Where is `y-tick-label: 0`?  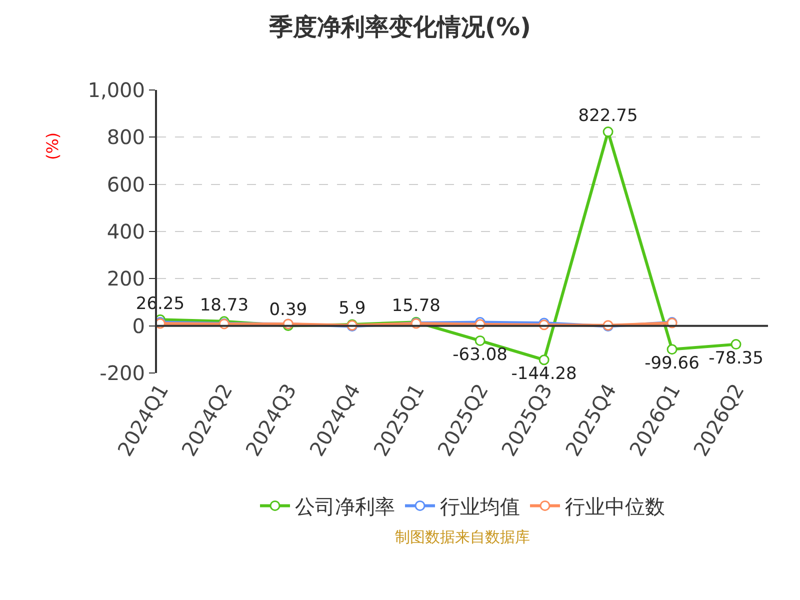 y-tick-label: 0 is located at coordinates (138, 326).